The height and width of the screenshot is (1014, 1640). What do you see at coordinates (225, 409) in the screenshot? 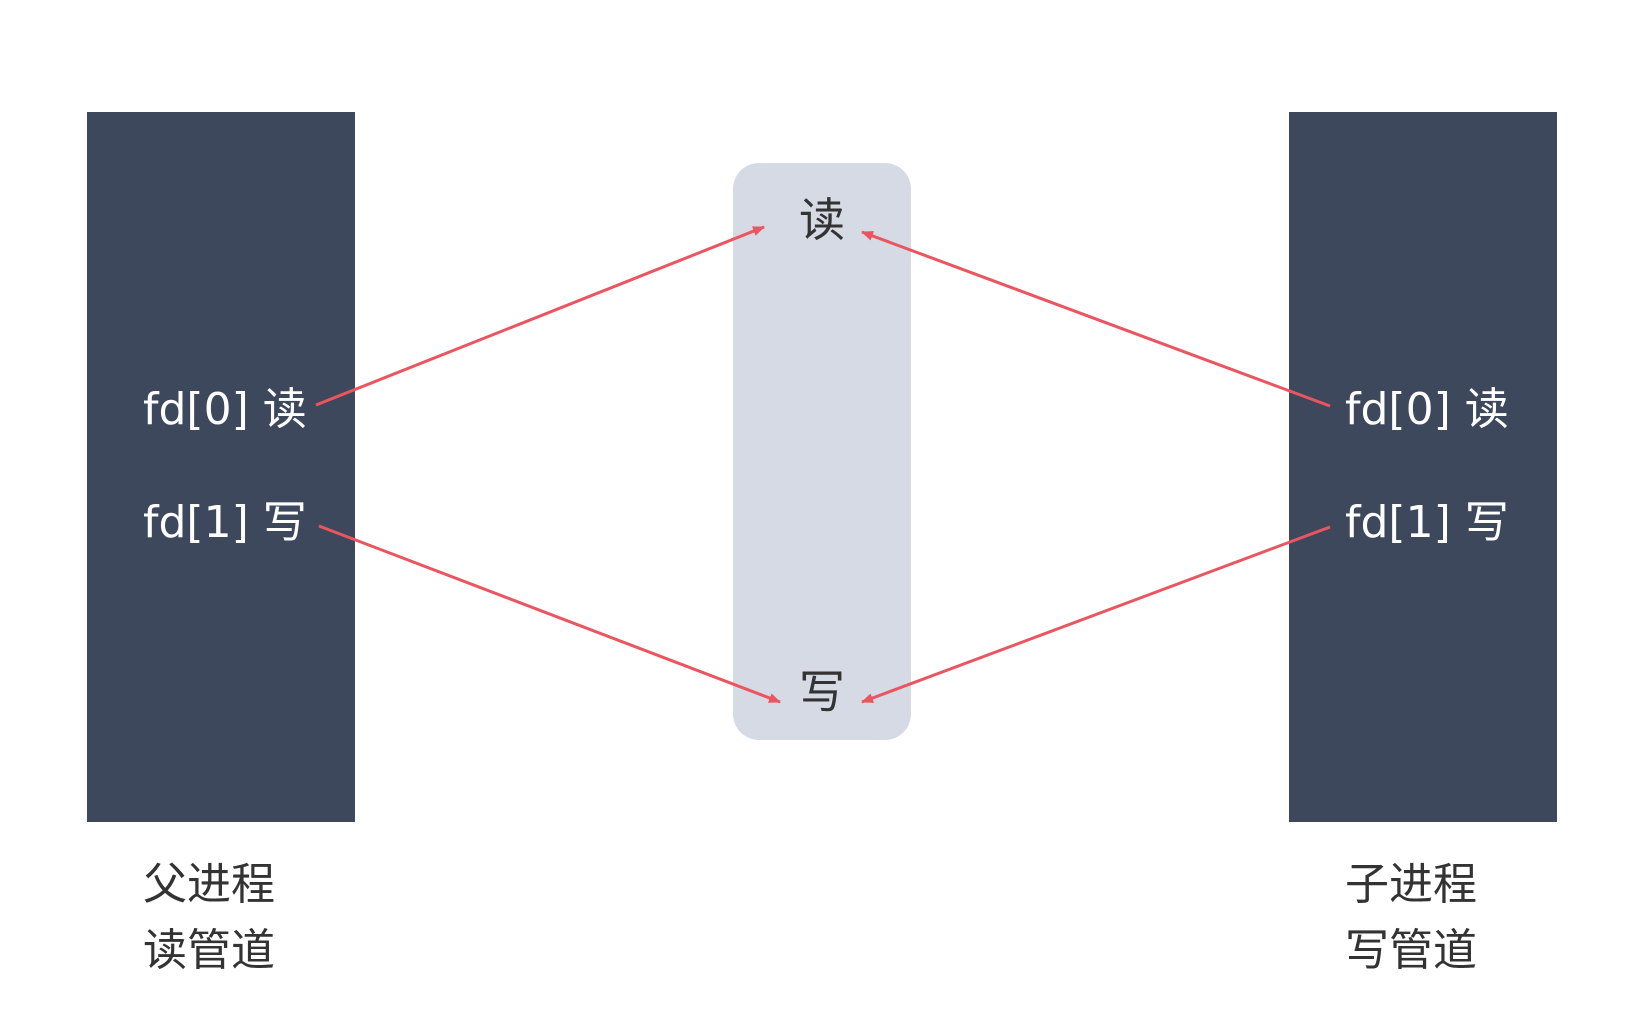
I see `parent-fd0-label: fd[0] 读` at bounding box center [225, 409].